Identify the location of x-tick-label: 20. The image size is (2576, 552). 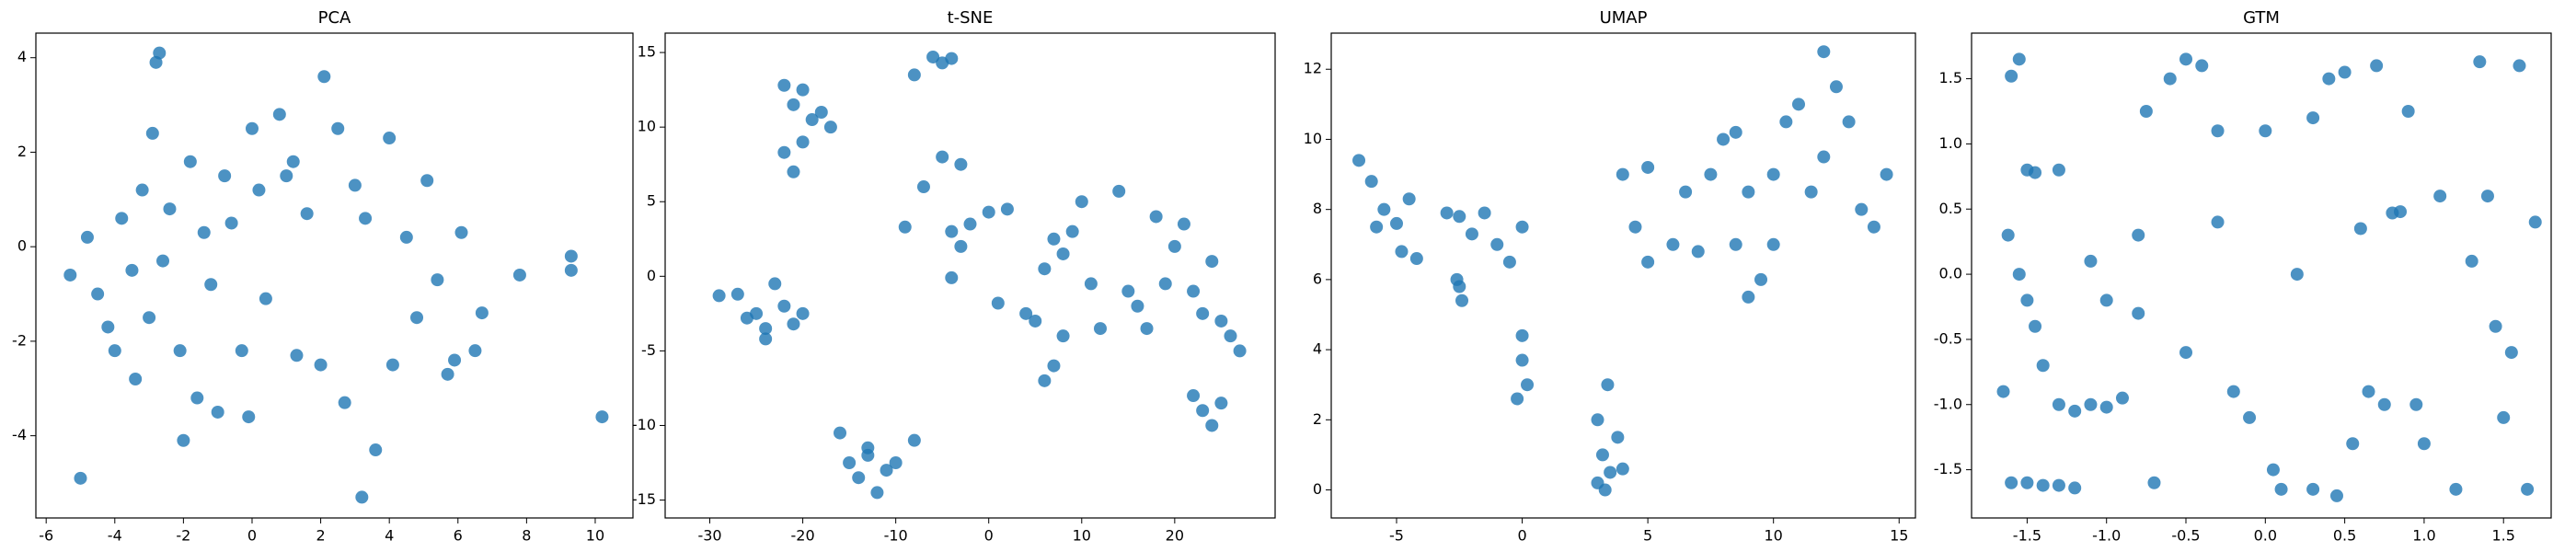
(1175, 536).